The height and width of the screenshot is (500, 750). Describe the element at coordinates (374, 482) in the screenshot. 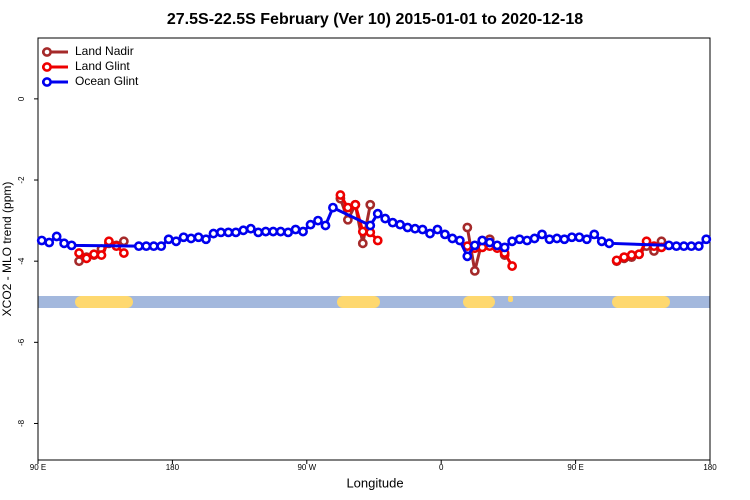

I see `x-axis-label: Longitude` at that location.